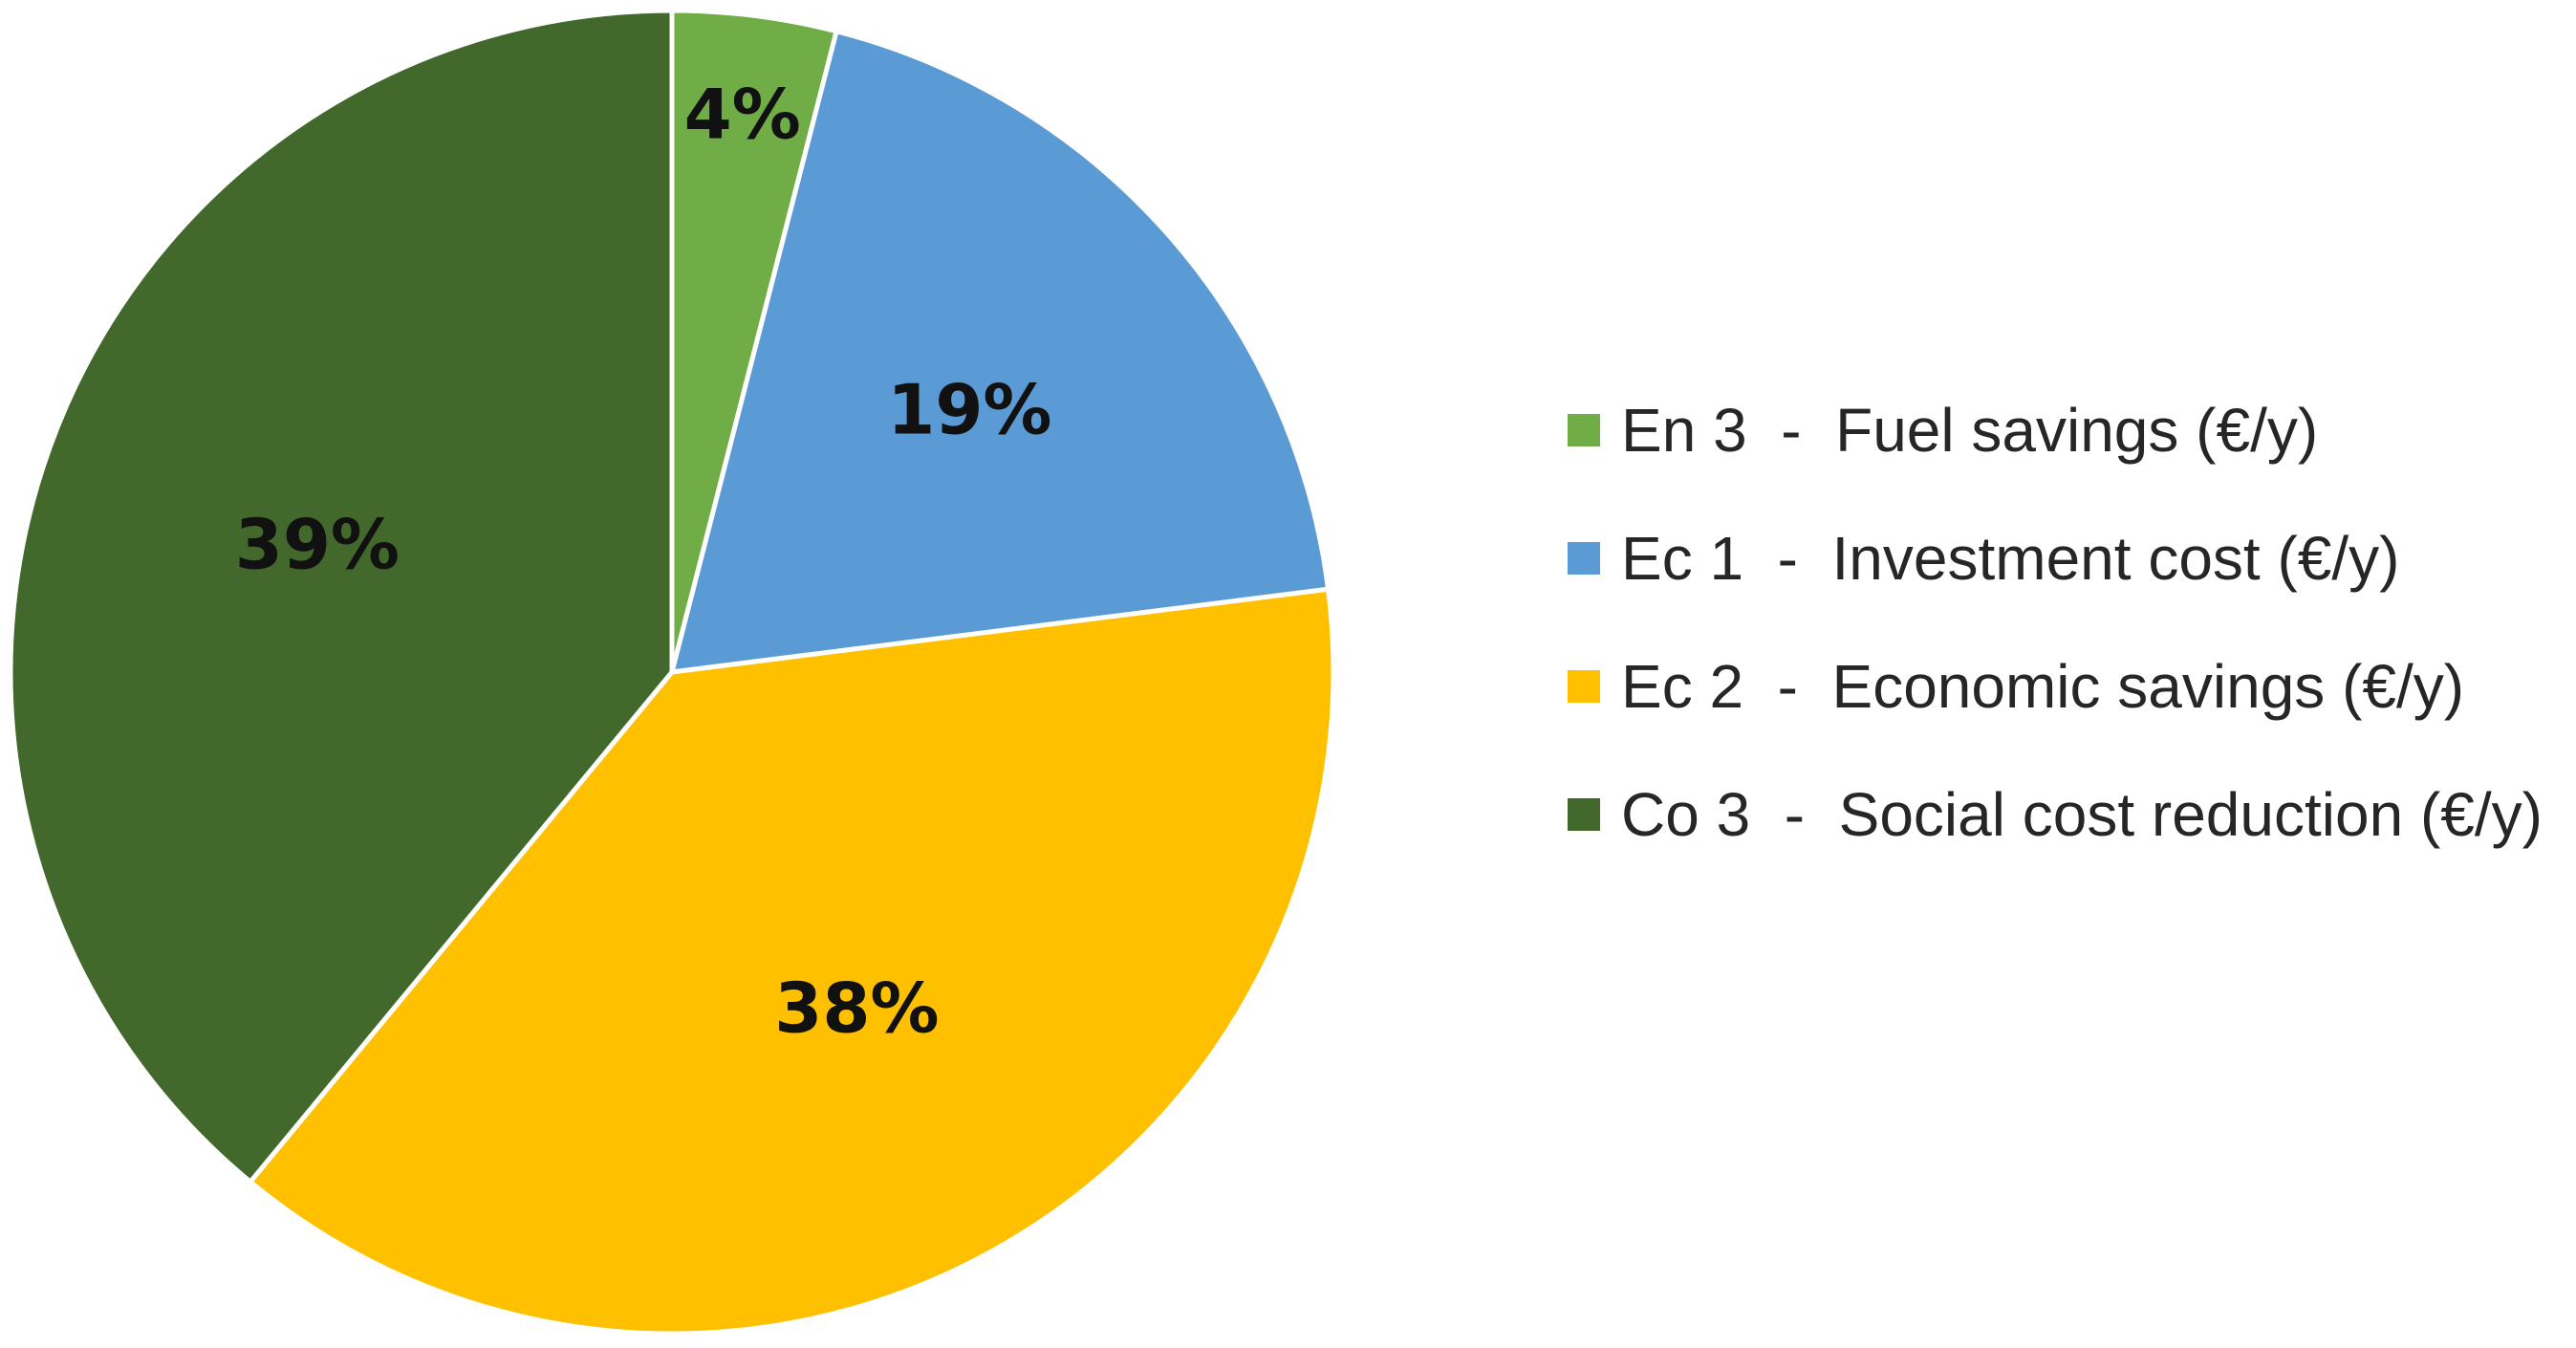  I want to click on legend-label-2: Ec 1 - Investment cost (€/y), so click(2010, 558).